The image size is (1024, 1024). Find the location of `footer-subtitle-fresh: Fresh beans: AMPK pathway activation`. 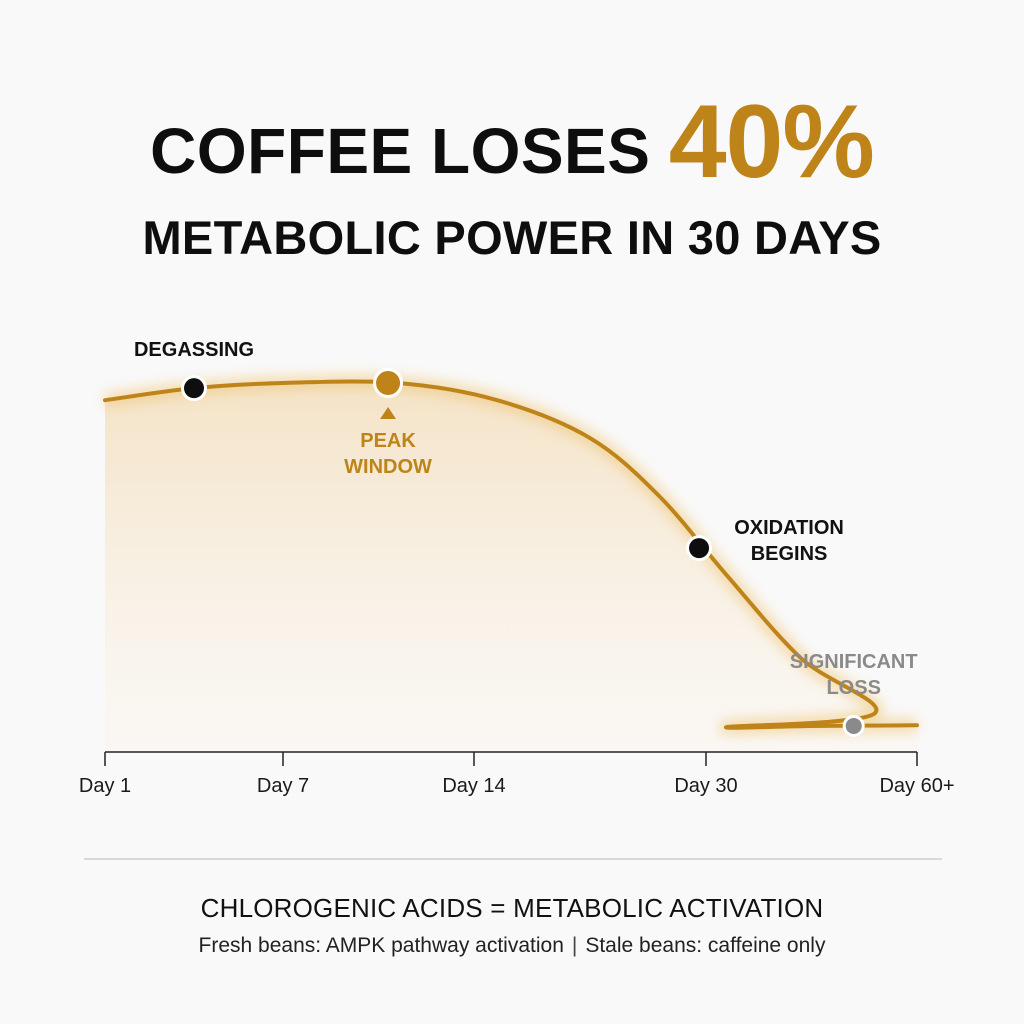

footer-subtitle-fresh: Fresh beans: AMPK pathway activation is located at coordinates (381, 945).